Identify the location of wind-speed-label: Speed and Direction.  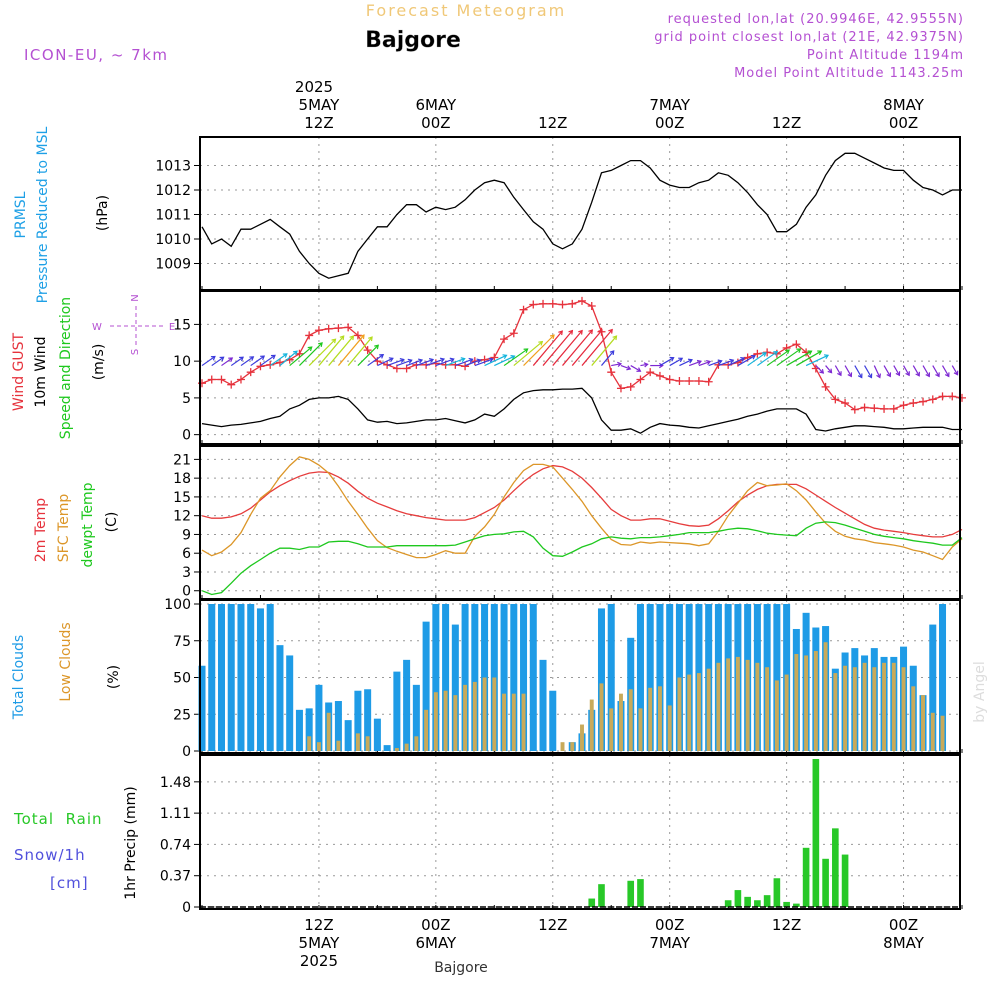
(66, 368).